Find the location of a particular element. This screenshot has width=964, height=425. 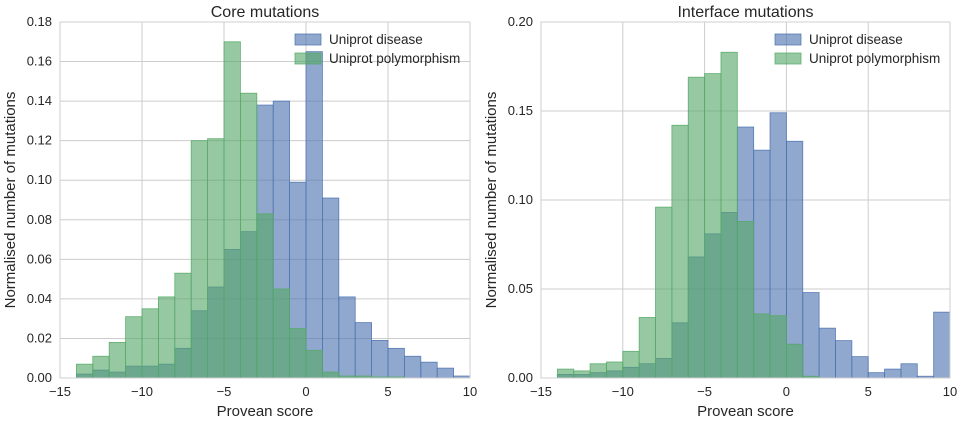

y-tick-label: 0.14 is located at coordinates (39, 100).